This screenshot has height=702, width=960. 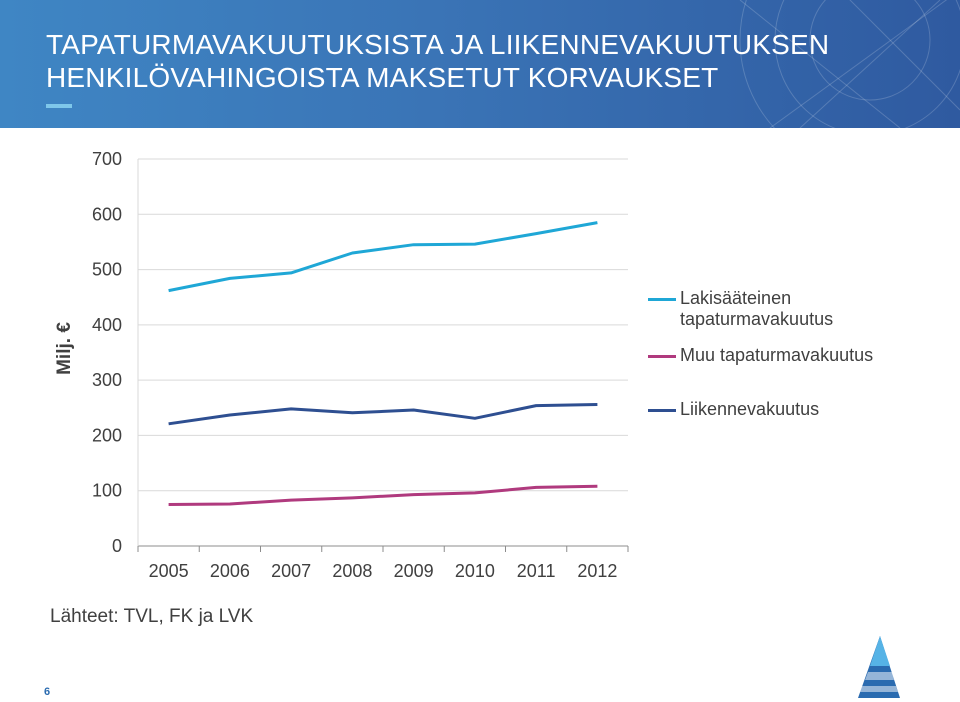 What do you see at coordinates (169, 571) in the screenshot?
I see `x-tick-label: 2005` at bounding box center [169, 571].